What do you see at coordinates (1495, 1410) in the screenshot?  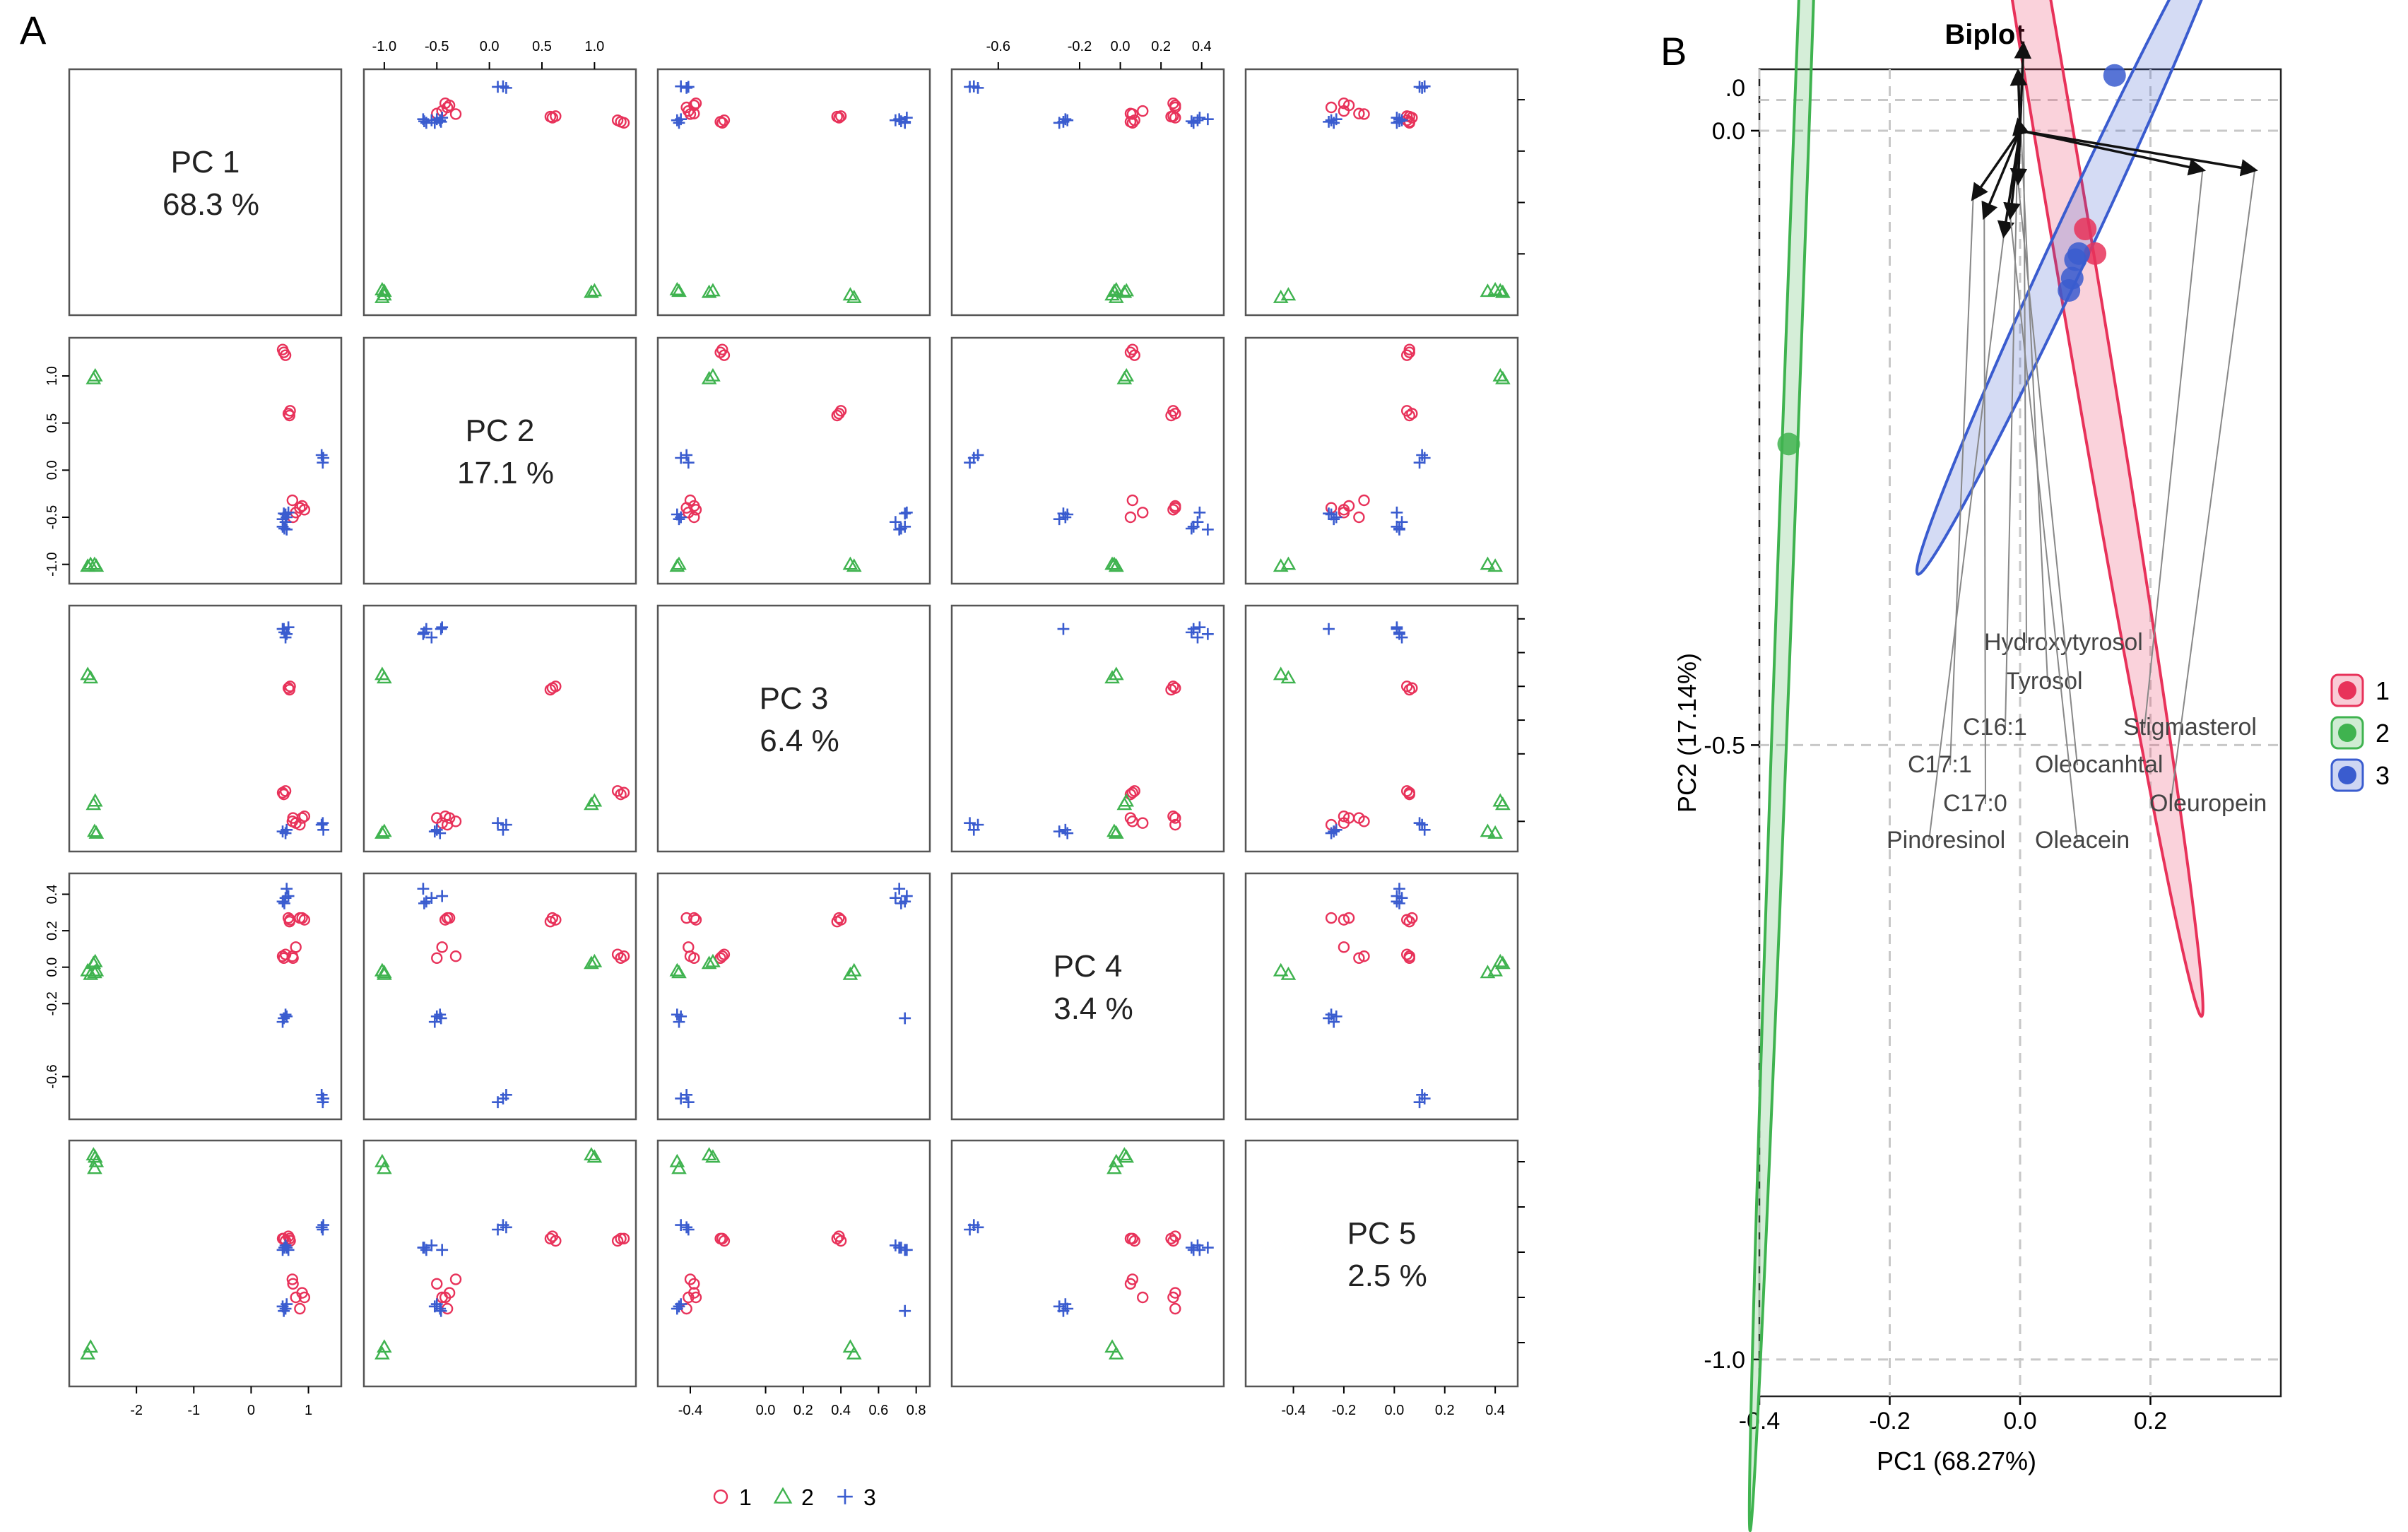 I see `axis-tick-label: 0.4` at bounding box center [1495, 1410].